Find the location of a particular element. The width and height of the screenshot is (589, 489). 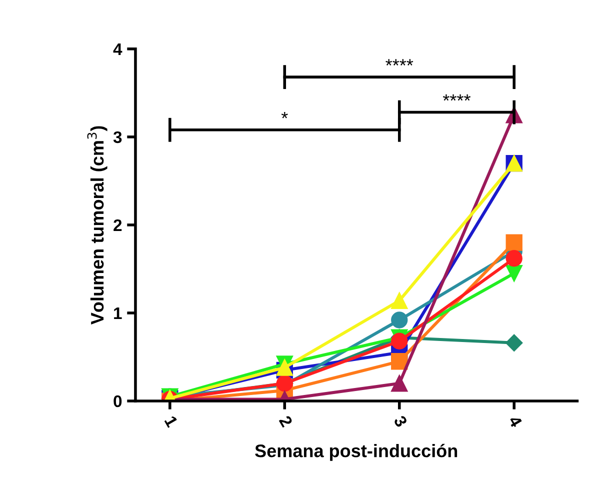

y-axis-title: Volumen tumoral (cm$^{3}$) is located at coordinates (97, 225).